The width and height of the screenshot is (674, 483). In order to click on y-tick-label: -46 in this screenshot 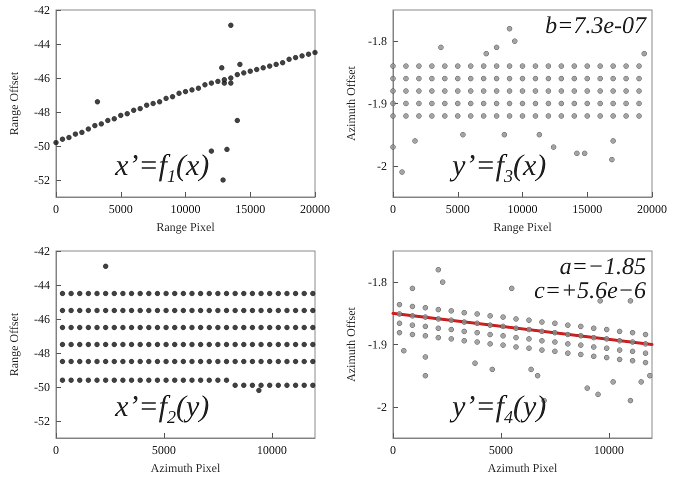, I will do `click(42, 319)`.